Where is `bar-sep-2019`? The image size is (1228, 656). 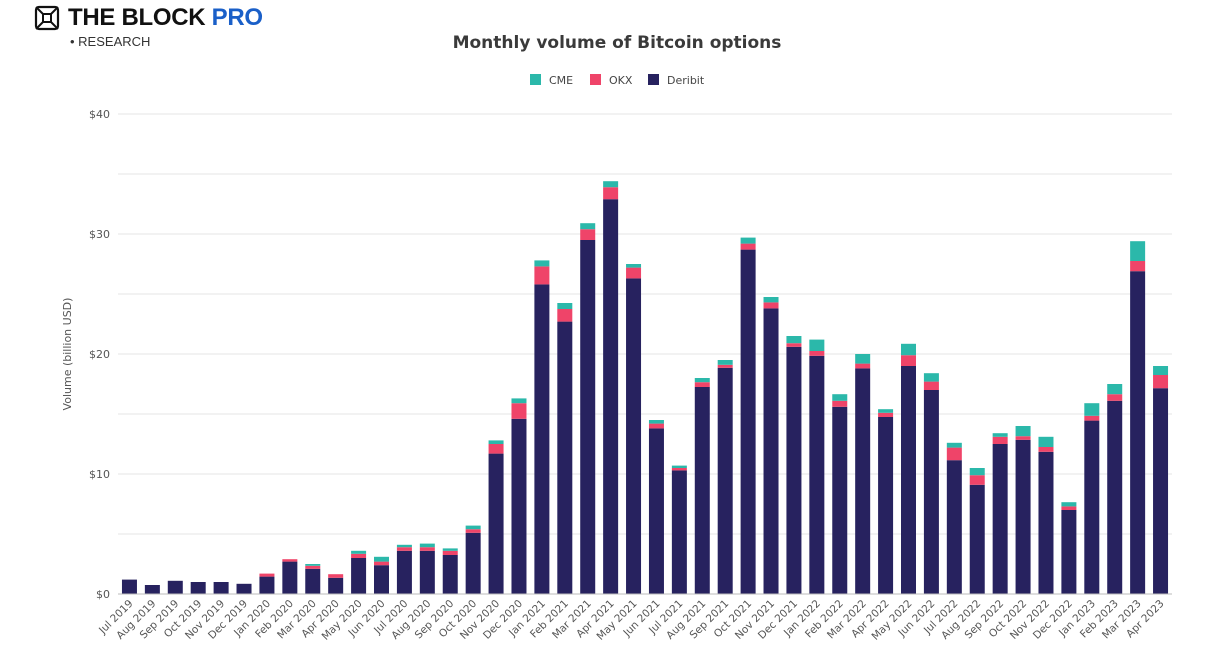 bar-sep-2019 is located at coordinates (175, 587).